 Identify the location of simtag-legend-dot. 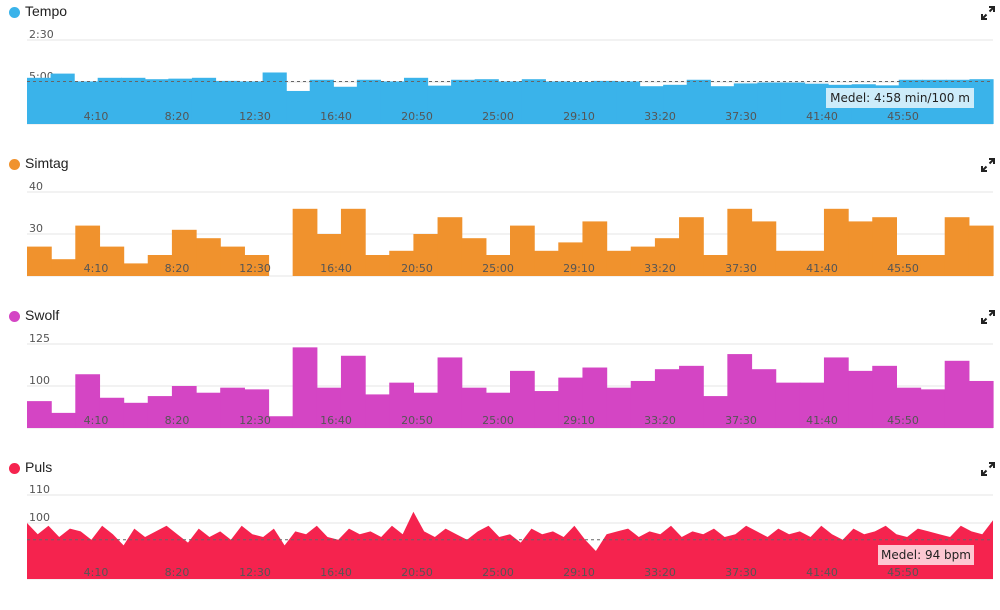
(14, 164).